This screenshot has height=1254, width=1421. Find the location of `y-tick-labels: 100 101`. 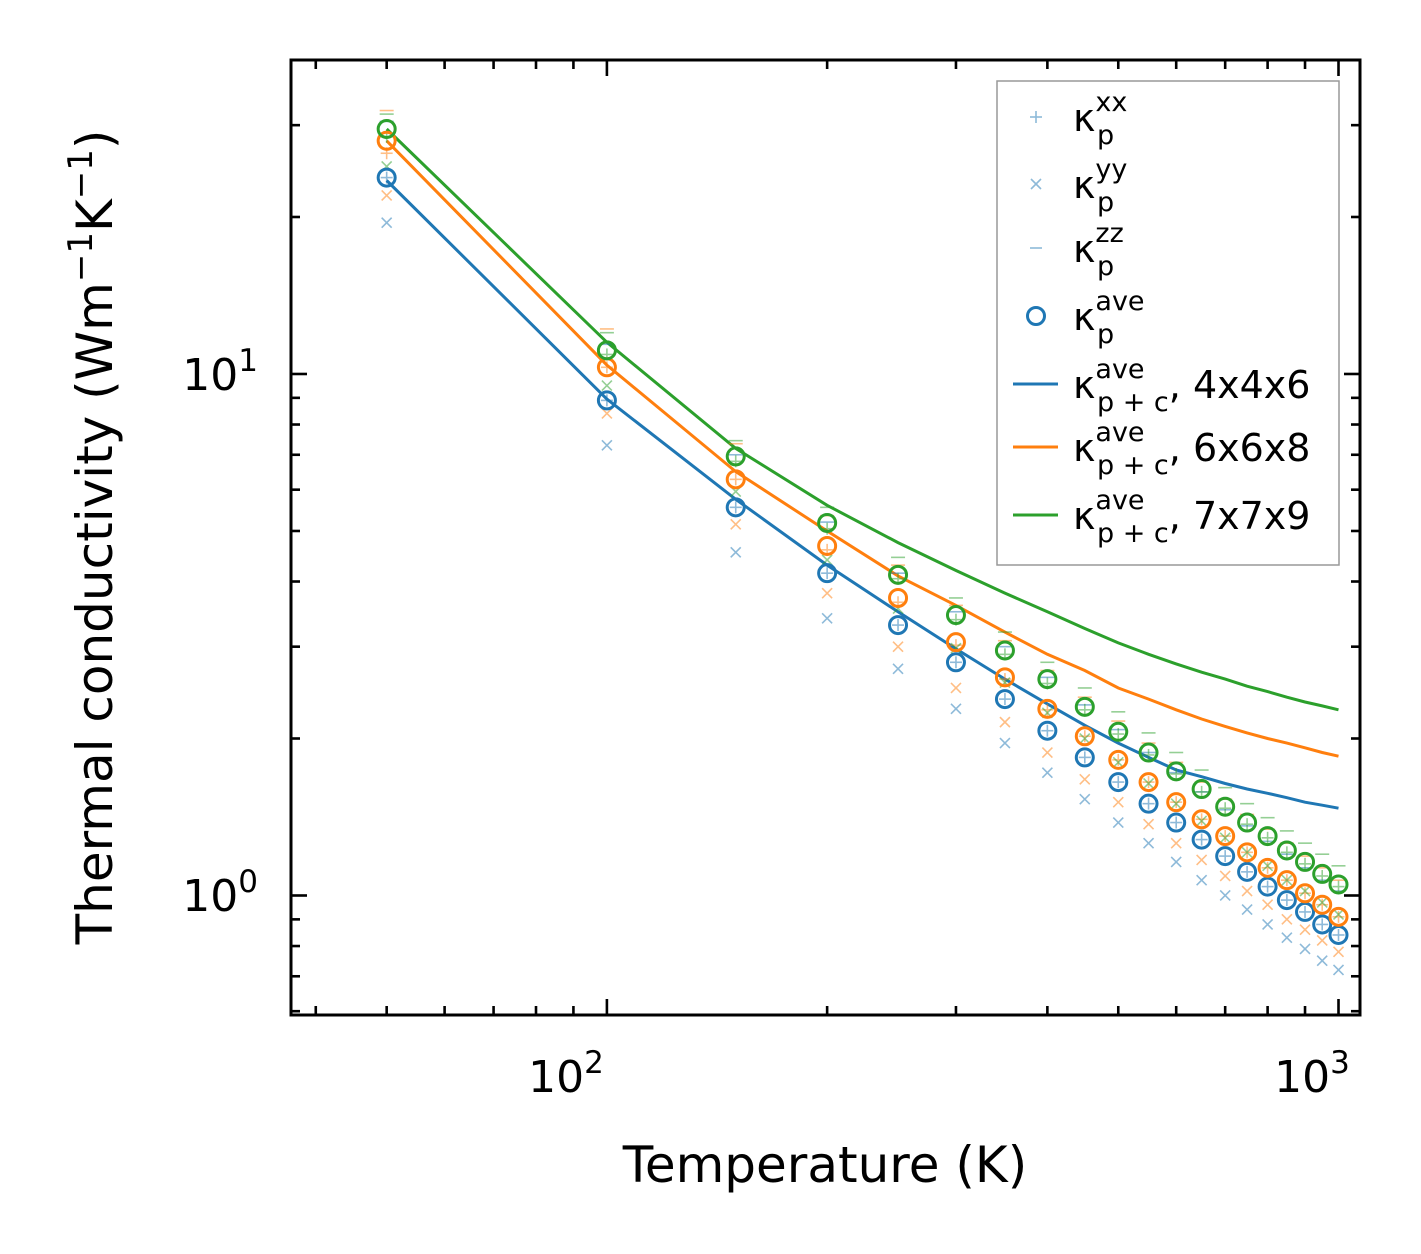

y-tick-labels: 100 101 is located at coordinates (220, 632).